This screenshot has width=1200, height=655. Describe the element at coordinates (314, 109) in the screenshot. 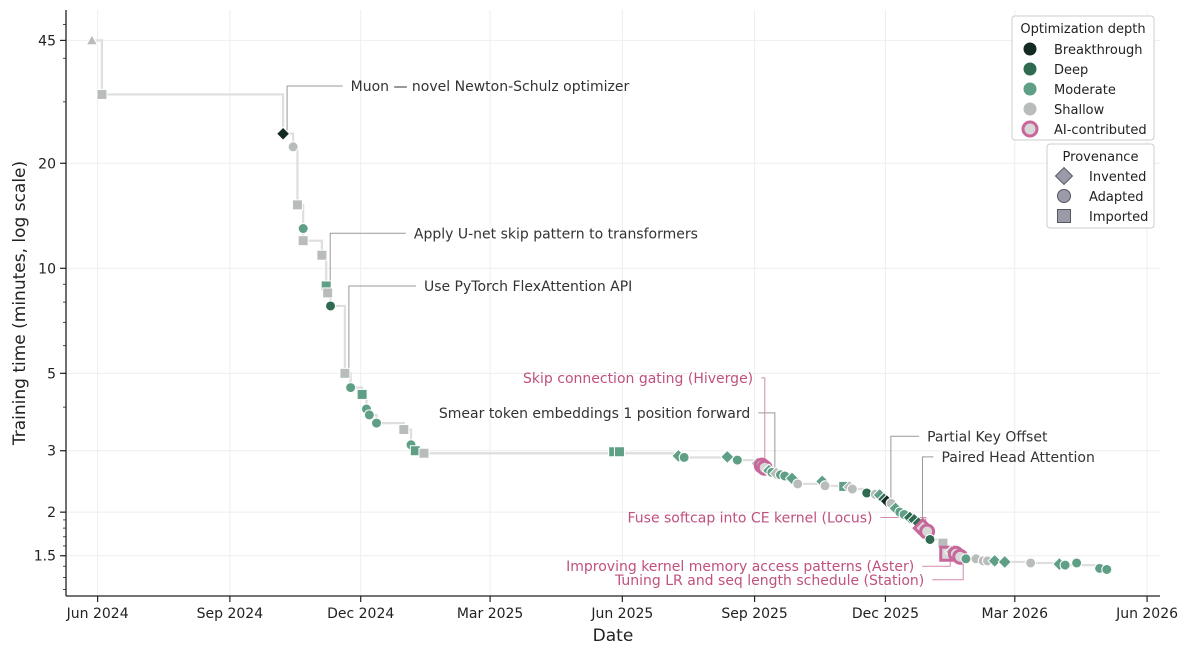

I see `annotation-leader-muon-novel-newton-schulz-optimizer` at that location.